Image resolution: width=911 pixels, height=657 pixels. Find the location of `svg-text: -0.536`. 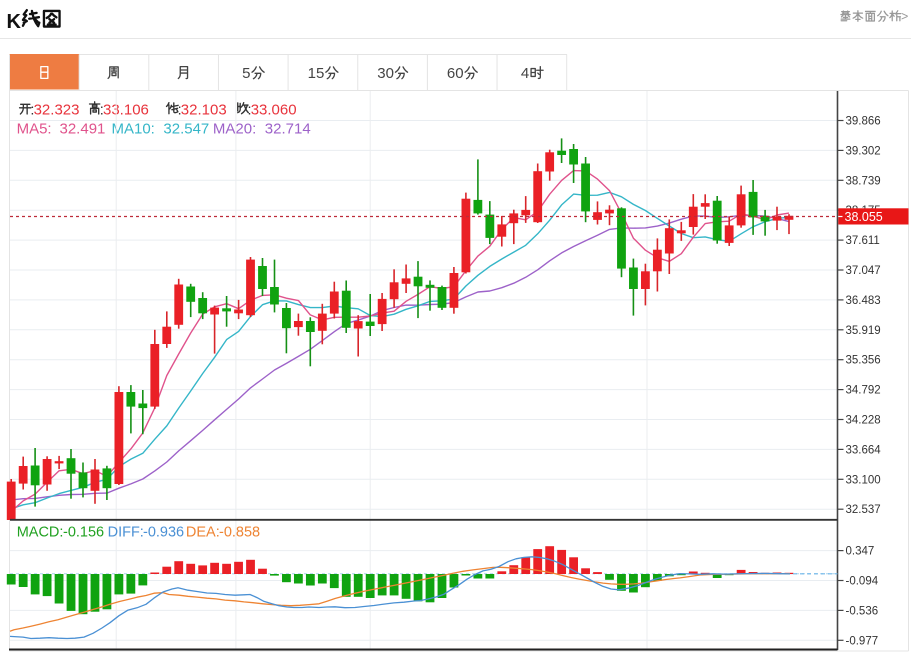

svg-text: -0.536 is located at coordinates (862, 611).